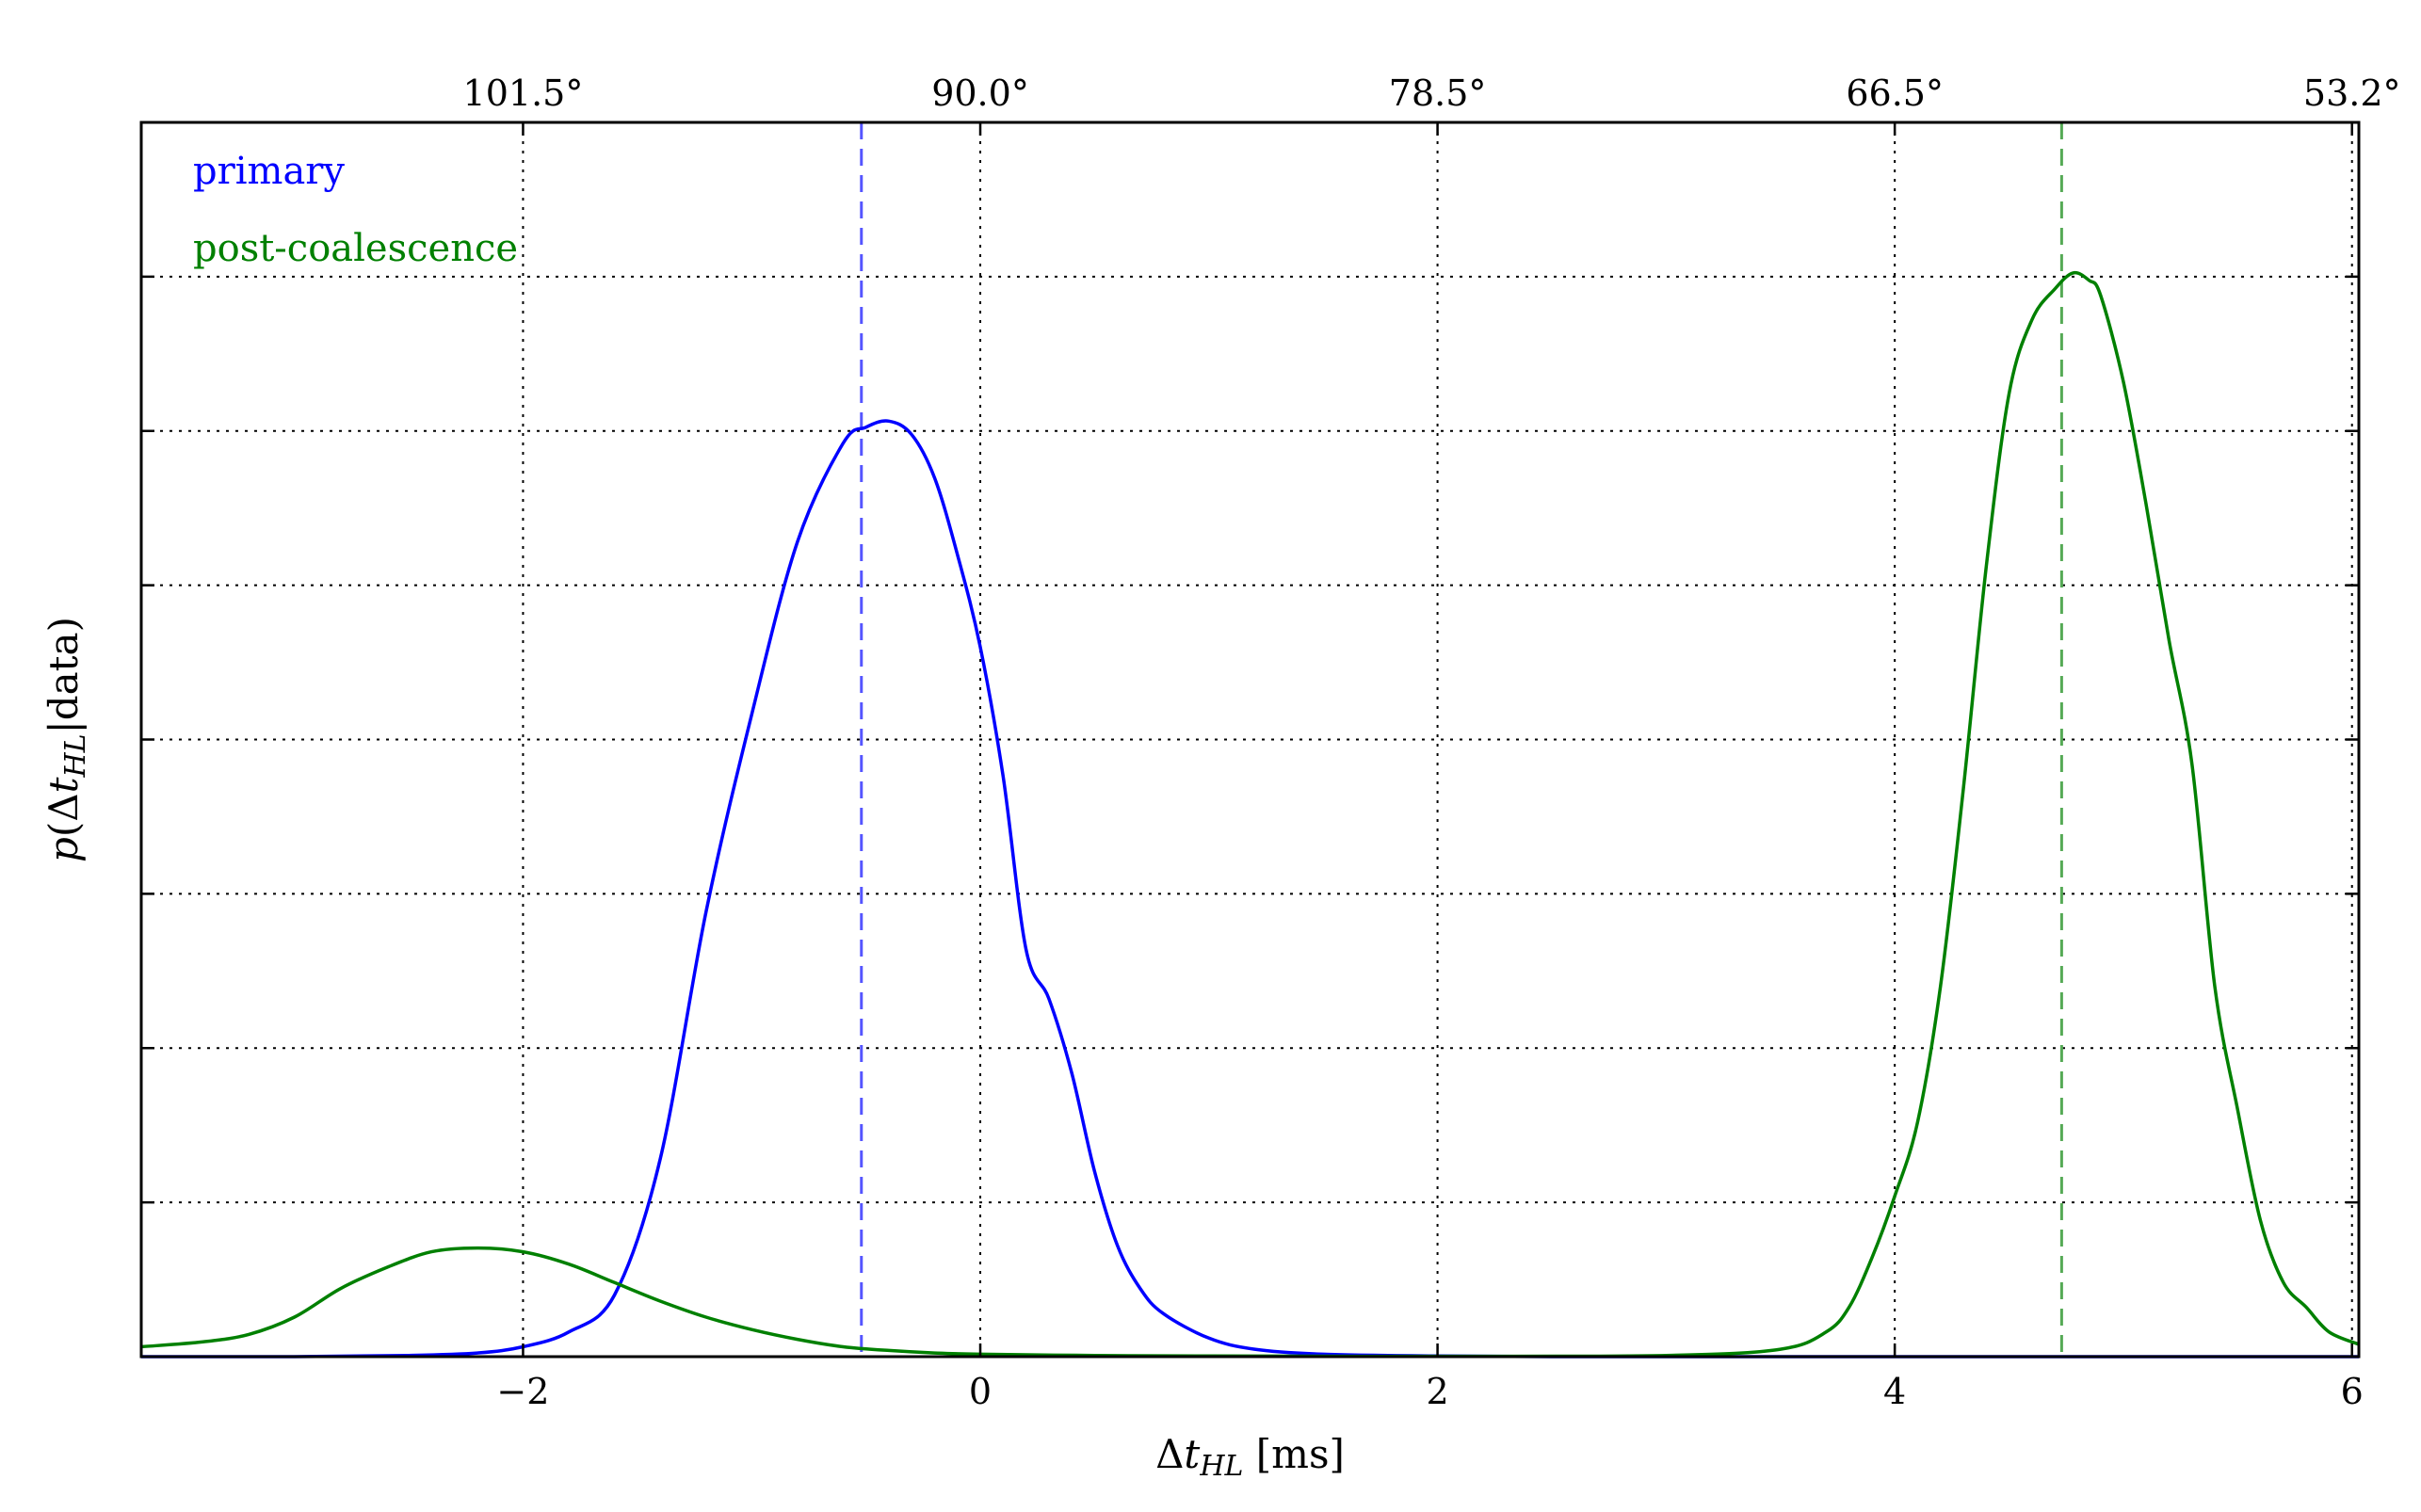 The width and height of the screenshot is (2421, 1512). What do you see at coordinates (66, 739) in the screenshot?
I see `y-axis-label: p(ΔtHL|data)` at bounding box center [66, 739].